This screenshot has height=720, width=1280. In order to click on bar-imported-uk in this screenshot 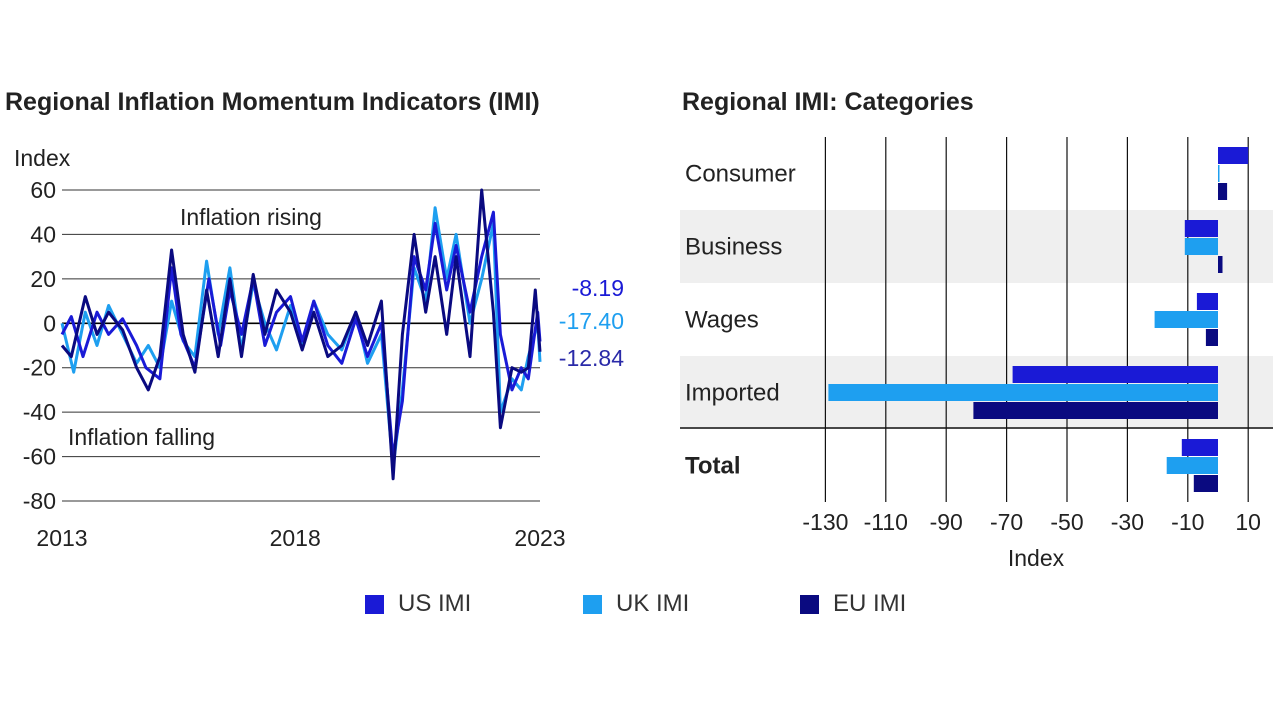, I will do `click(1023, 392)`.